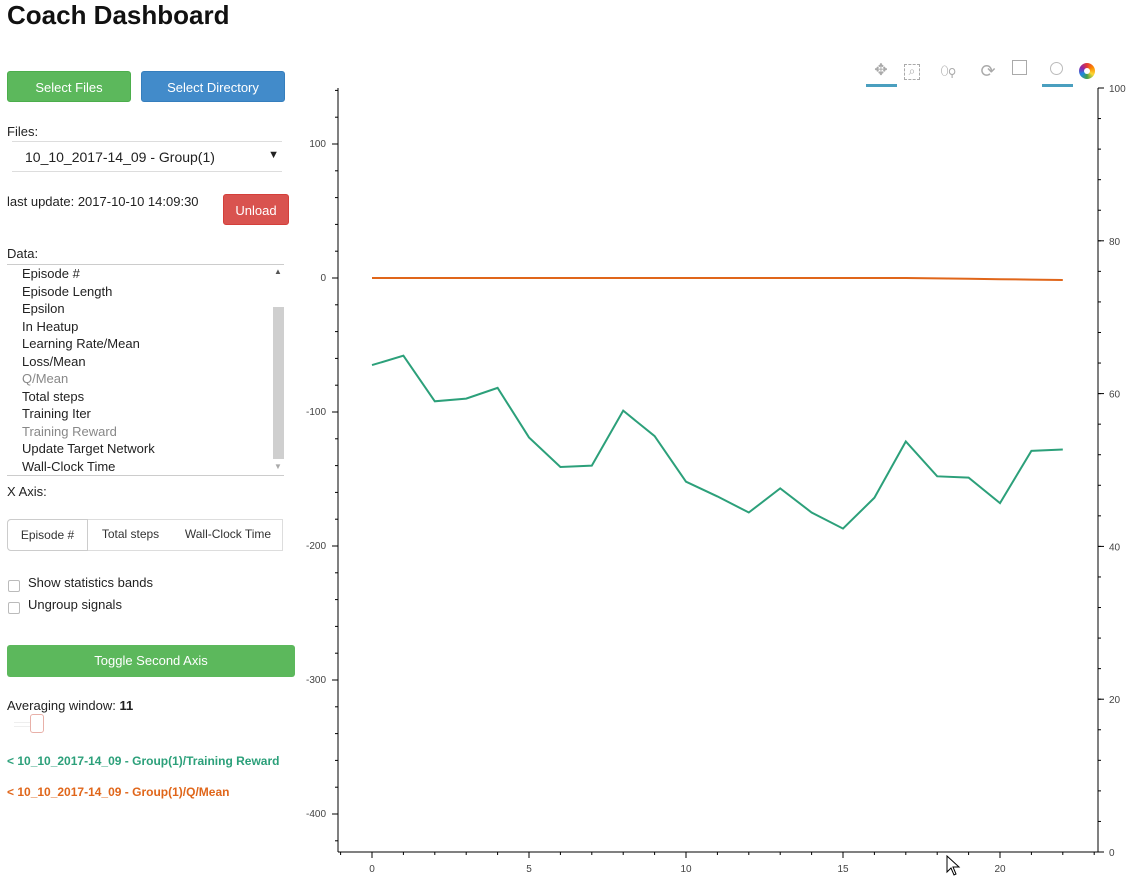 The image size is (1142, 881). Describe the element at coordinates (529, 869) in the screenshot. I see `x-tick-label: 5` at that location.